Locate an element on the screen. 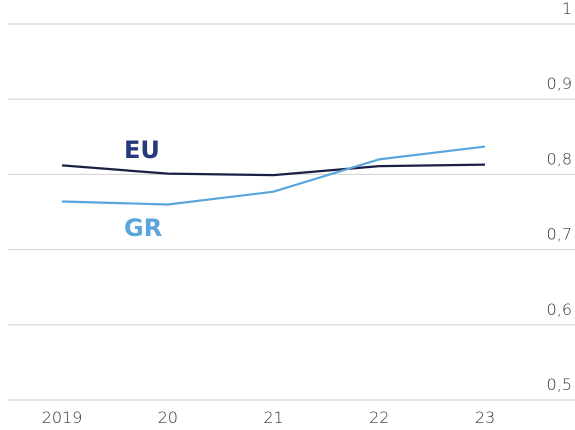  x-tick-label: 20 is located at coordinates (168, 417).